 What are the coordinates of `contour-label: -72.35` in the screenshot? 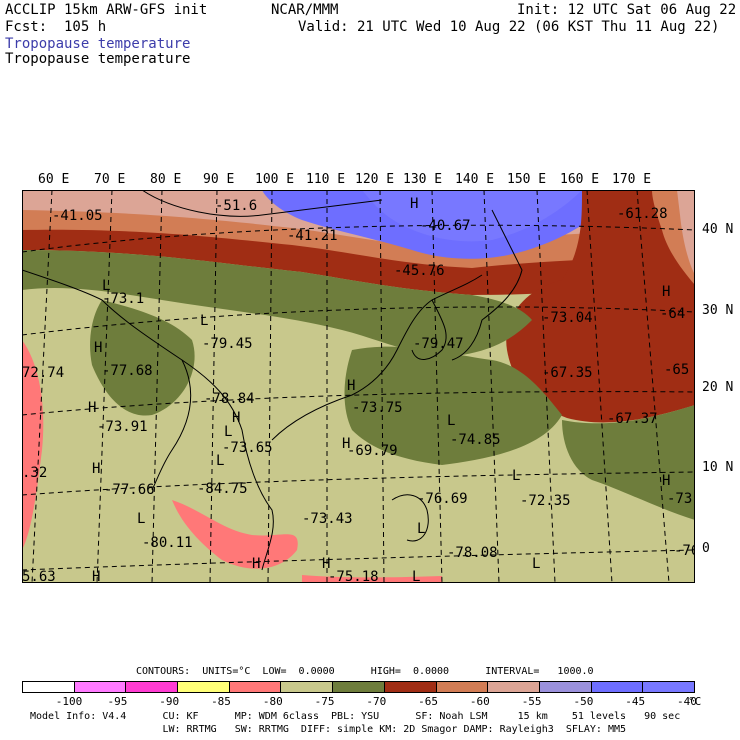 It's located at (545, 501).